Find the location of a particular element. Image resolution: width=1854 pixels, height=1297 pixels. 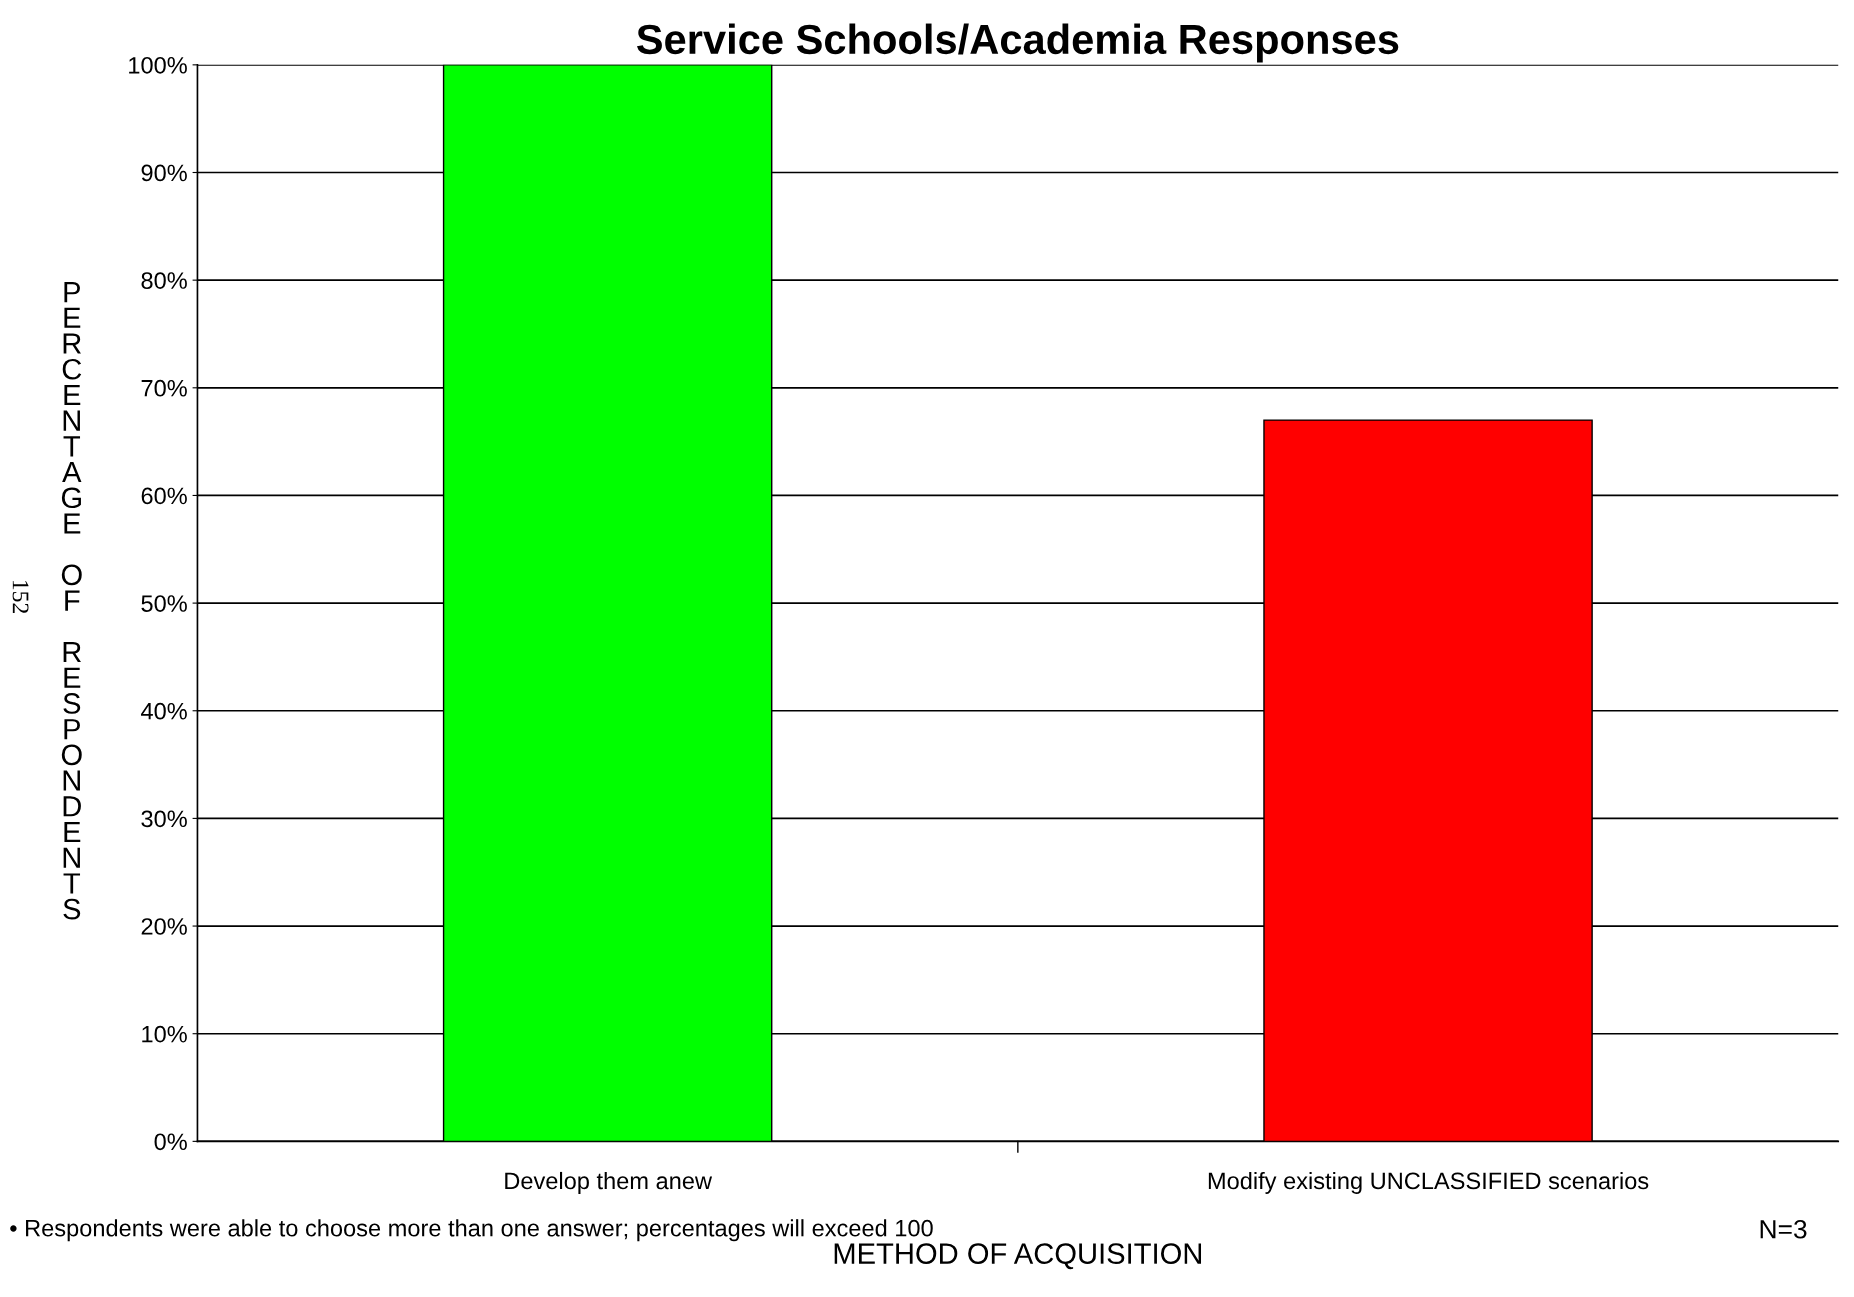

y-tick-label: 0% is located at coordinates (170, 1142).